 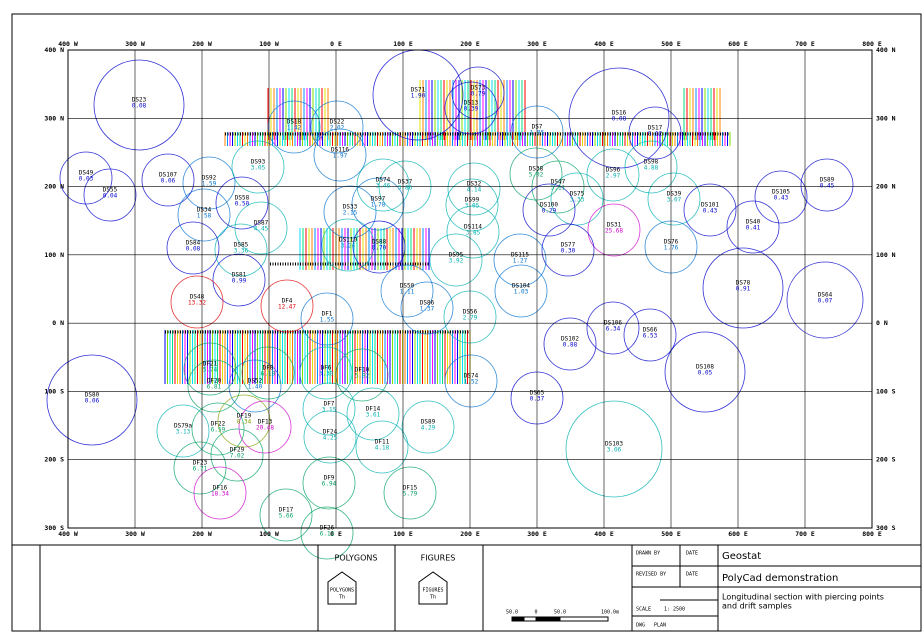 I want to click on sample-value: 5.79, so click(x=410, y=494).